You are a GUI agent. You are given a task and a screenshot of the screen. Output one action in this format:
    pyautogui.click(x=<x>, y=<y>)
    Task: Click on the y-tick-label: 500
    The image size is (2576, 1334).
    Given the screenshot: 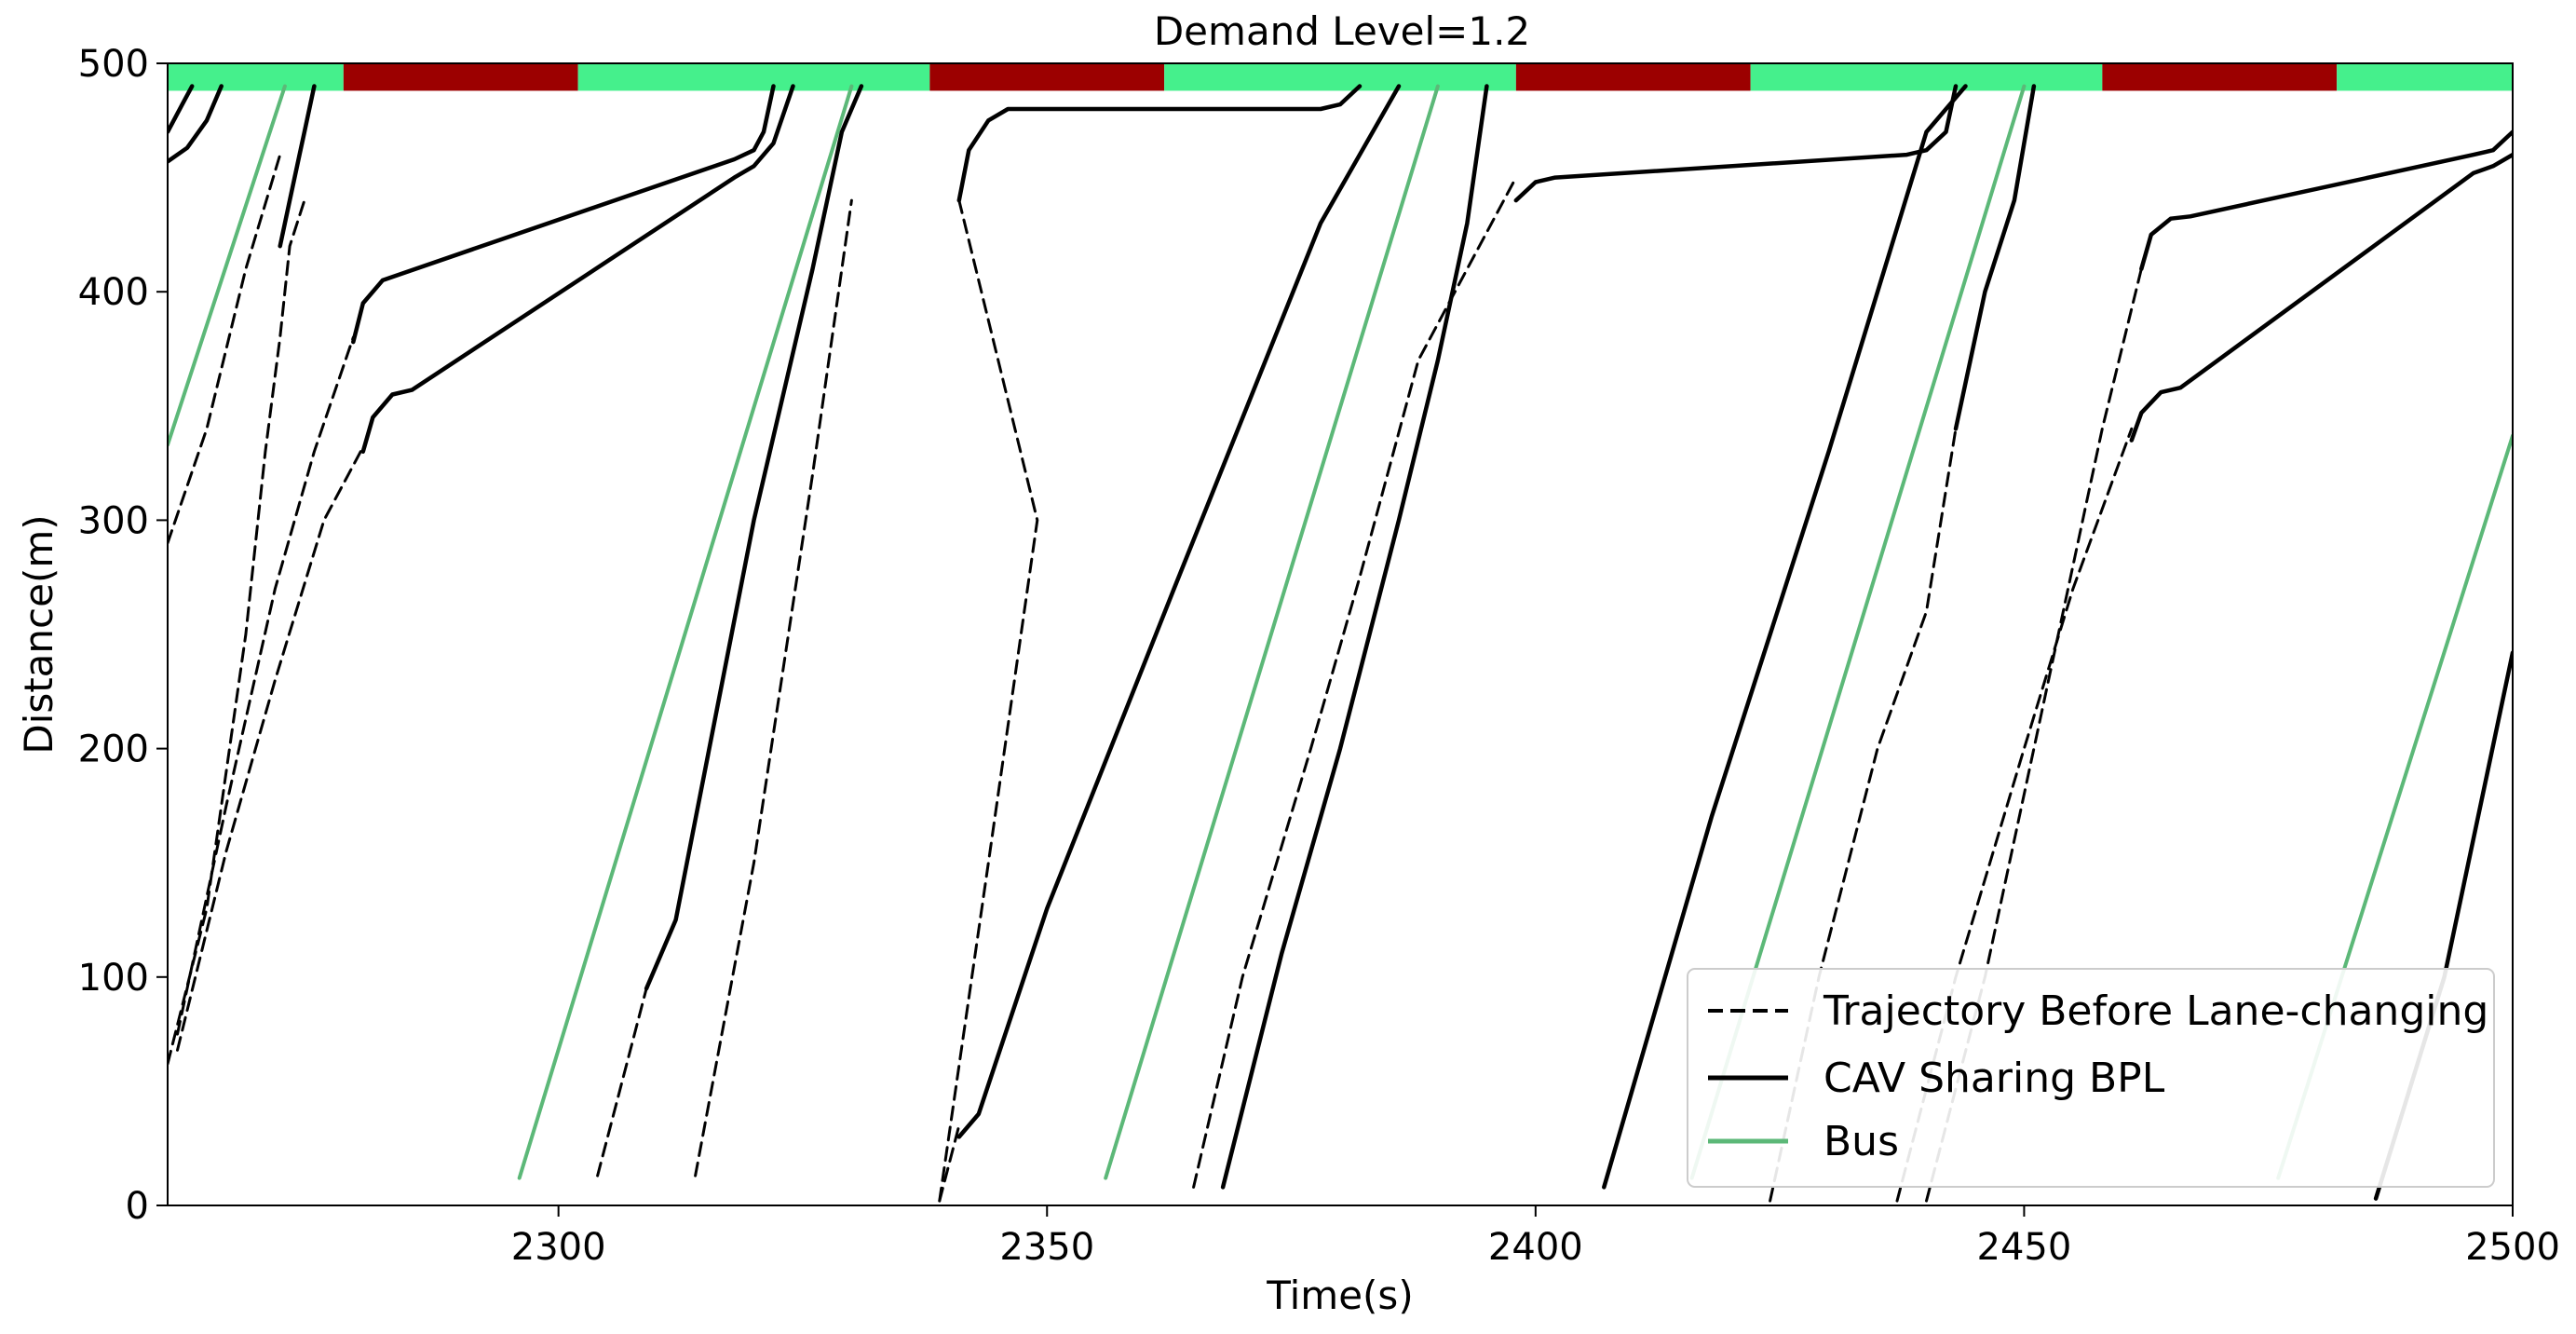 What is the action you would take?
    pyautogui.click(x=113, y=64)
    